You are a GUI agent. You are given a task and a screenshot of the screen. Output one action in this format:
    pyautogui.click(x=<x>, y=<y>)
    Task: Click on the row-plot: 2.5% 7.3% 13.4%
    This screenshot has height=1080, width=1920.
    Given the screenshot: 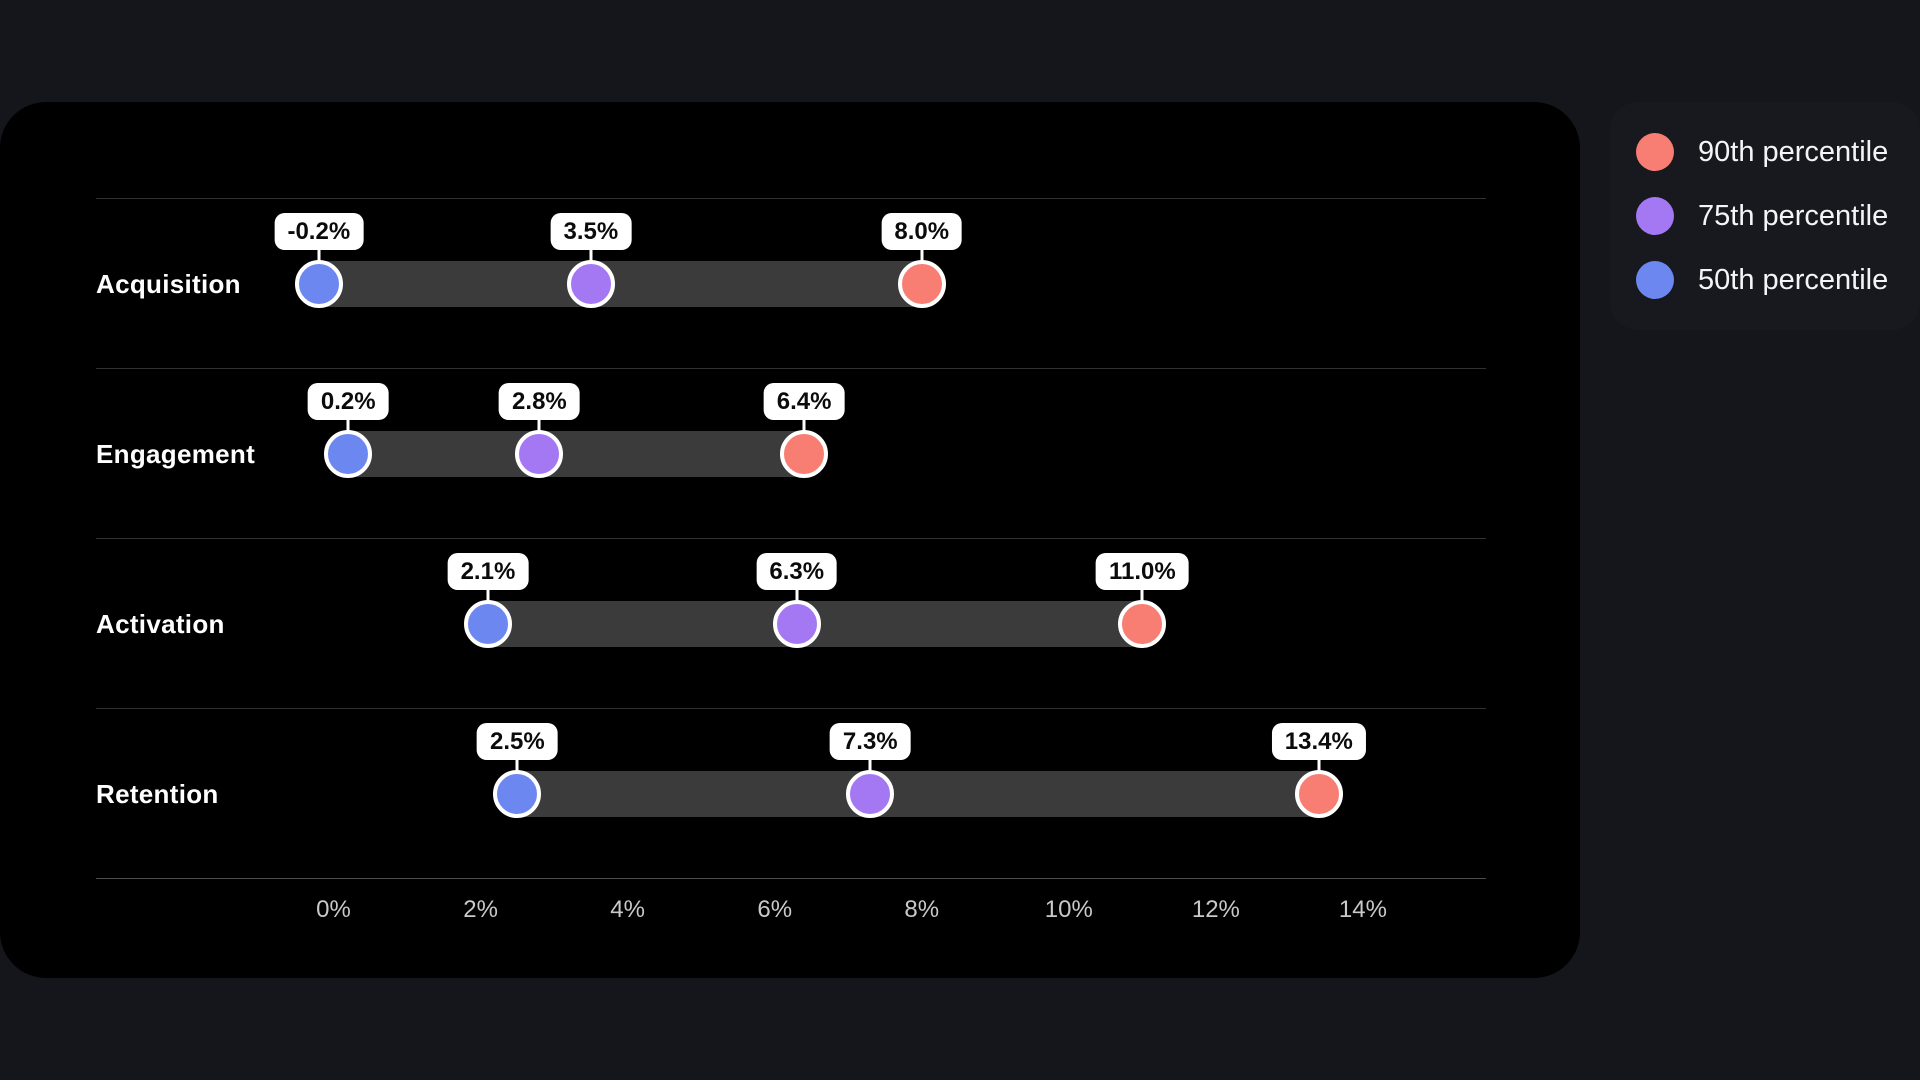 What is the action you would take?
    pyautogui.click(x=885, y=794)
    